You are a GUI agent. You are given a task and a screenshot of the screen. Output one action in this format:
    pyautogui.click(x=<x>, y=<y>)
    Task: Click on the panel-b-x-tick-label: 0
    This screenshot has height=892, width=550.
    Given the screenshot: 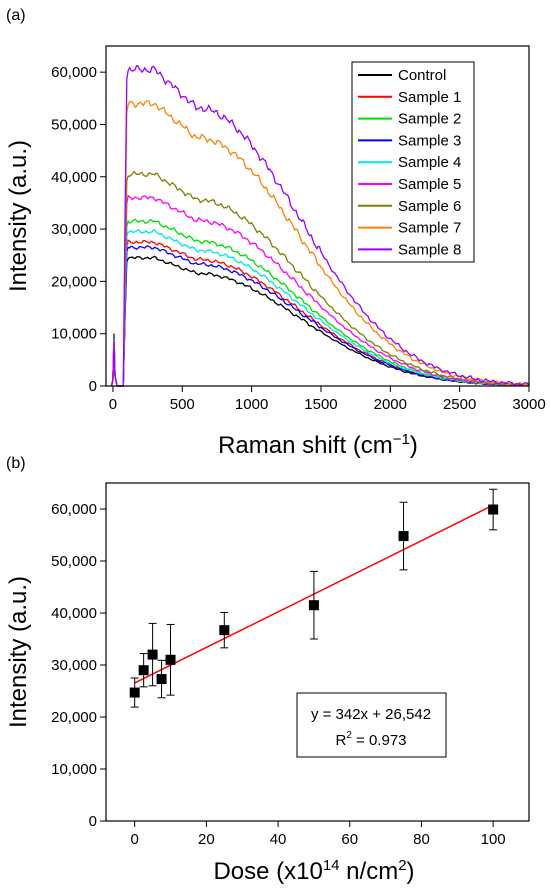 What is the action you would take?
    pyautogui.click(x=135, y=839)
    